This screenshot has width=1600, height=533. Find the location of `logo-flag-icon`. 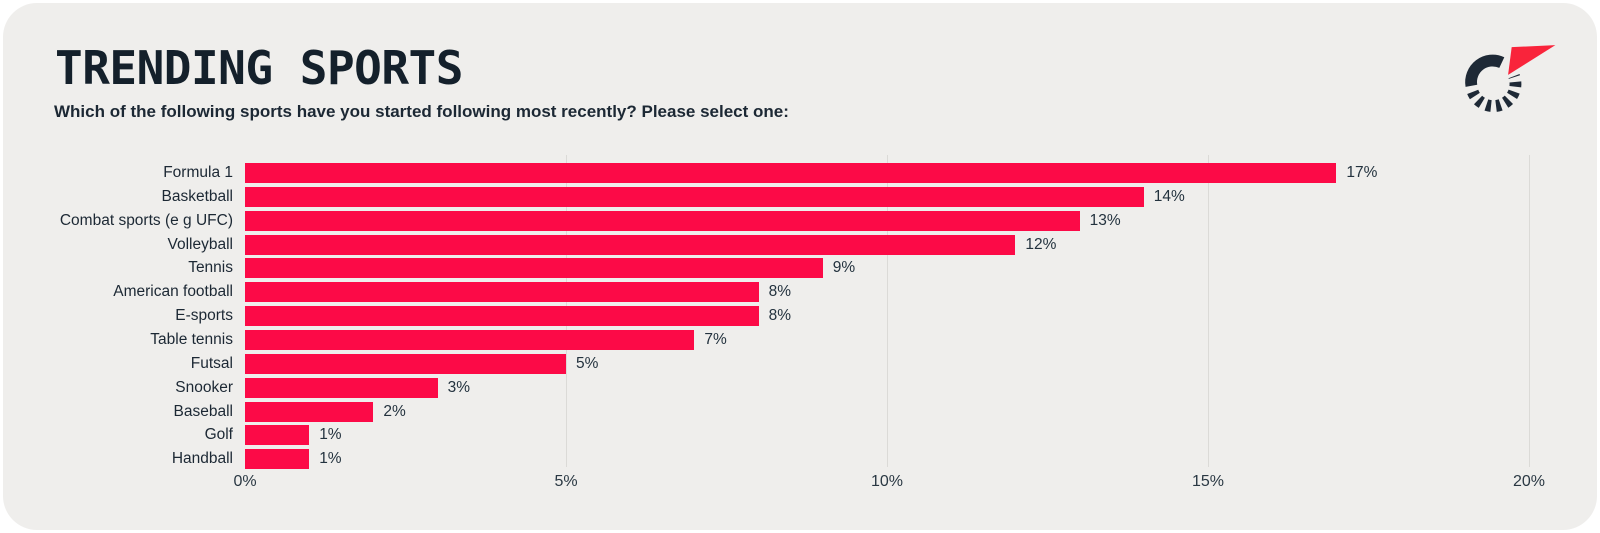

logo-flag-icon is located at coordinates (1532, 60).